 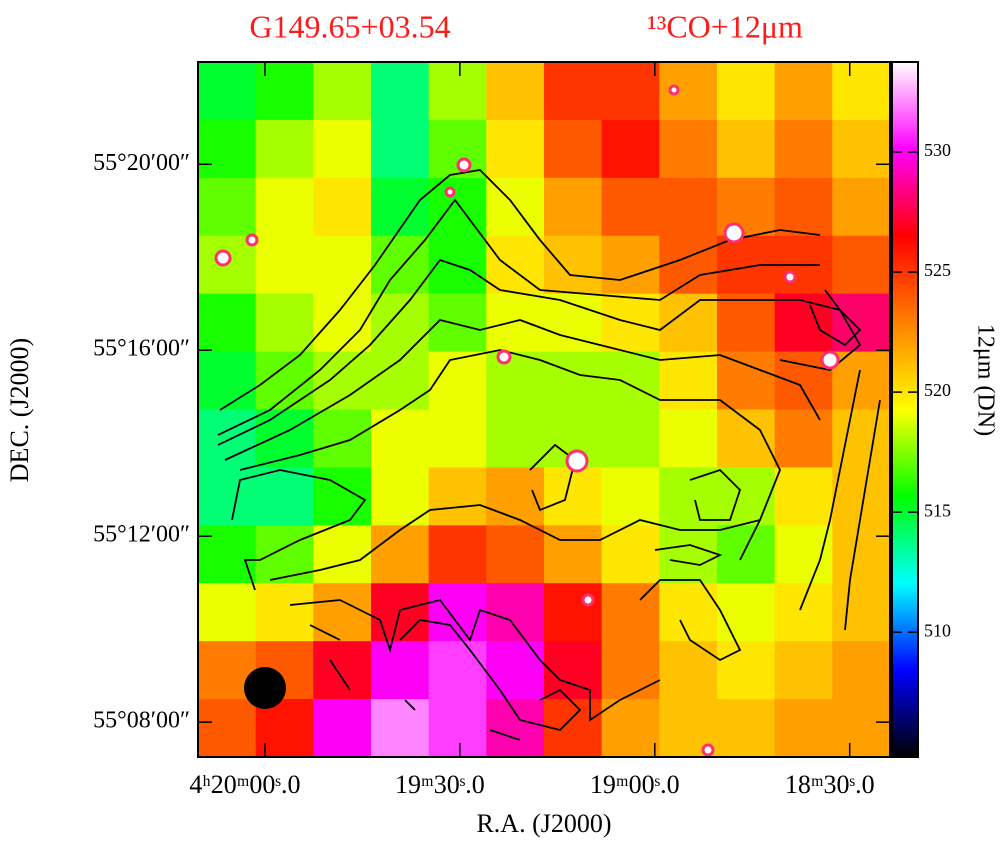 I want to click on x-axis-label: R.A. (J2000), so click(x=543, y=823).